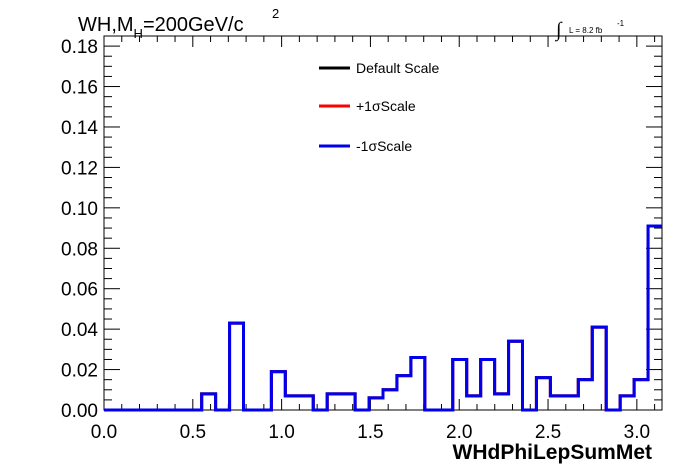  I want to click on y-tick-label: 0.06, so click(79, 290).